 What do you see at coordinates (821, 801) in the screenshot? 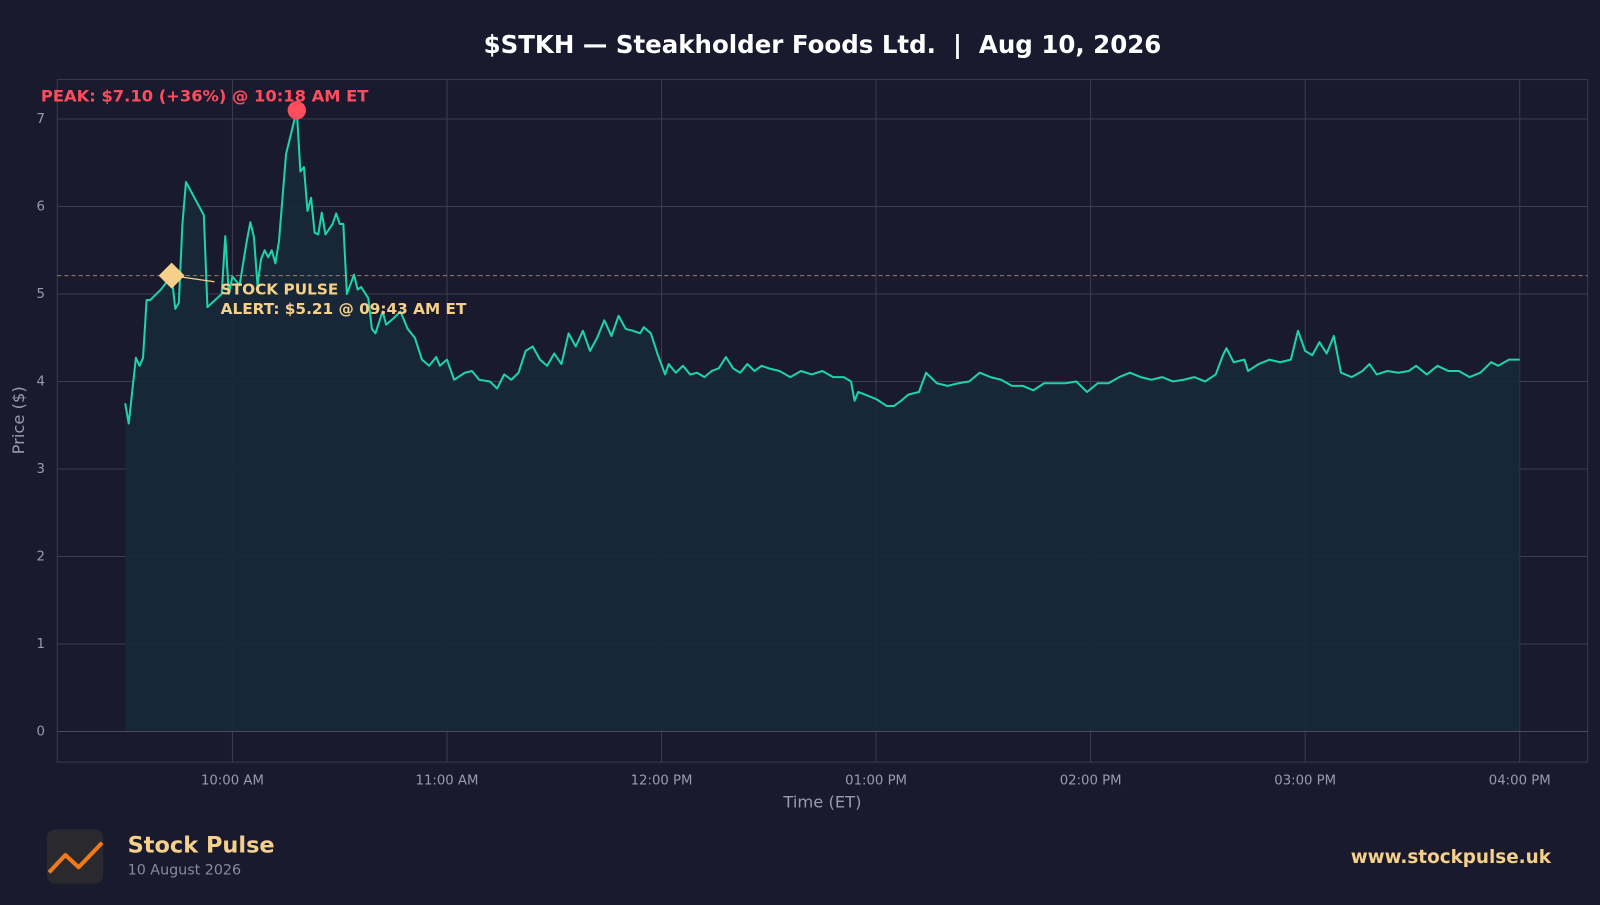
I see `x-axis-label: Time (ET)` at bounding box center [821, 801].